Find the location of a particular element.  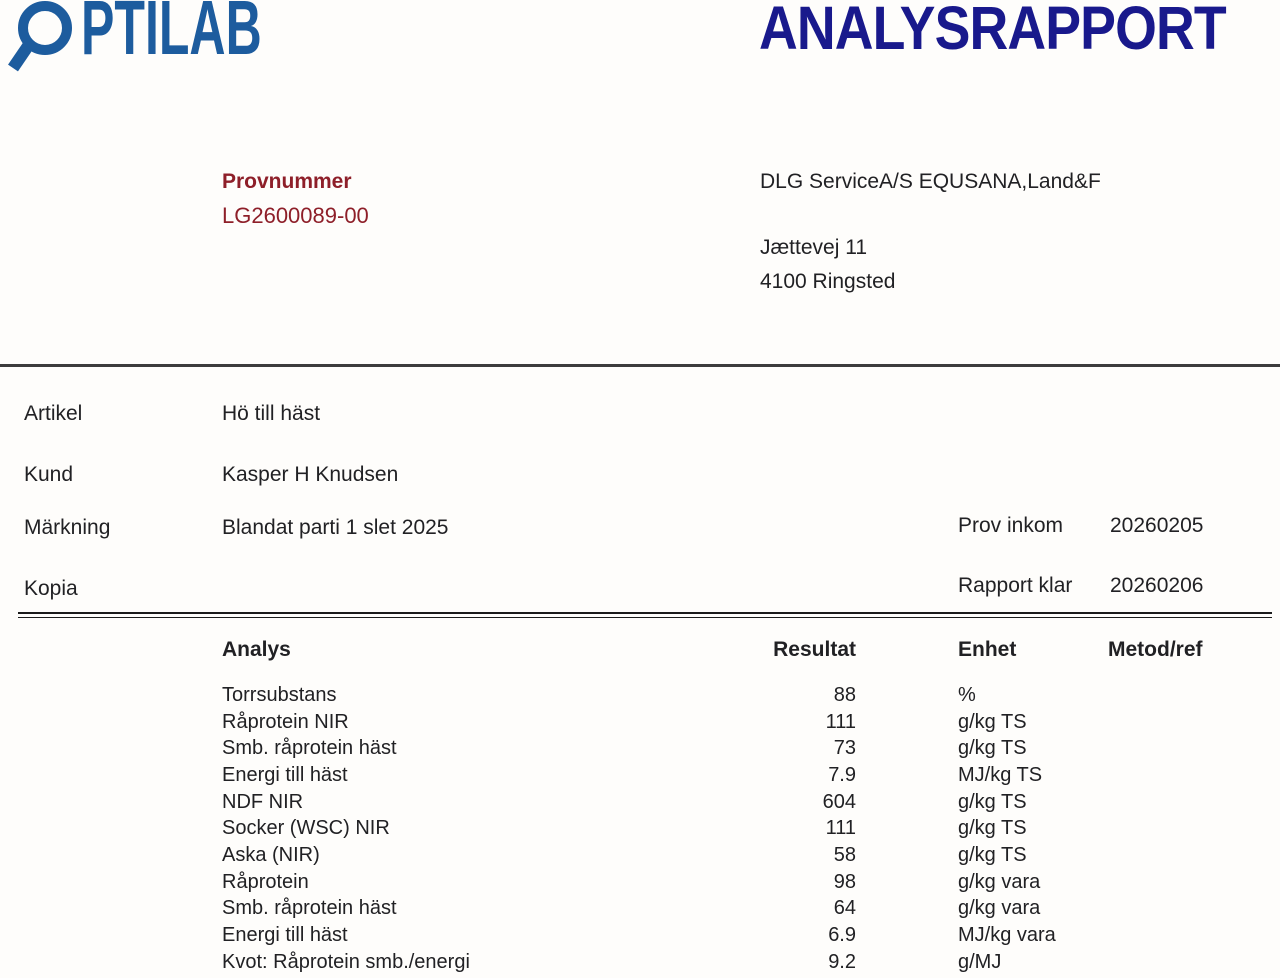

analysis-name: Råprotein NIR is located at coordinates (285, 721).